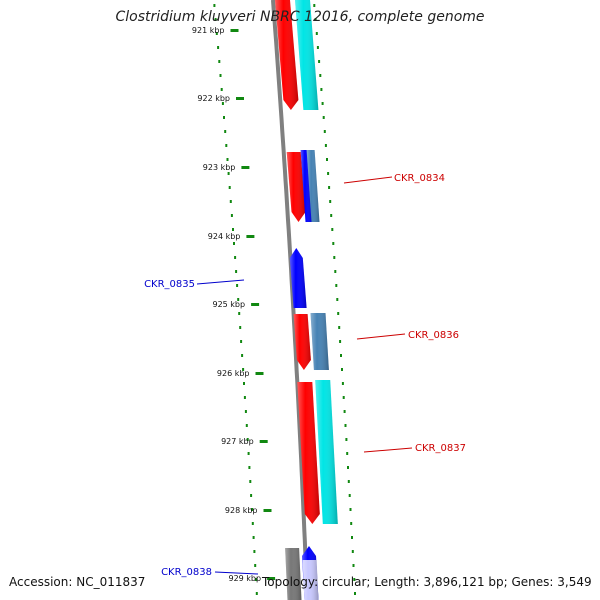 Image resolution: width=600 pixels, height=600 pixels. I want to click on scale-tick-label: 929 kbp, so click(244, 578).